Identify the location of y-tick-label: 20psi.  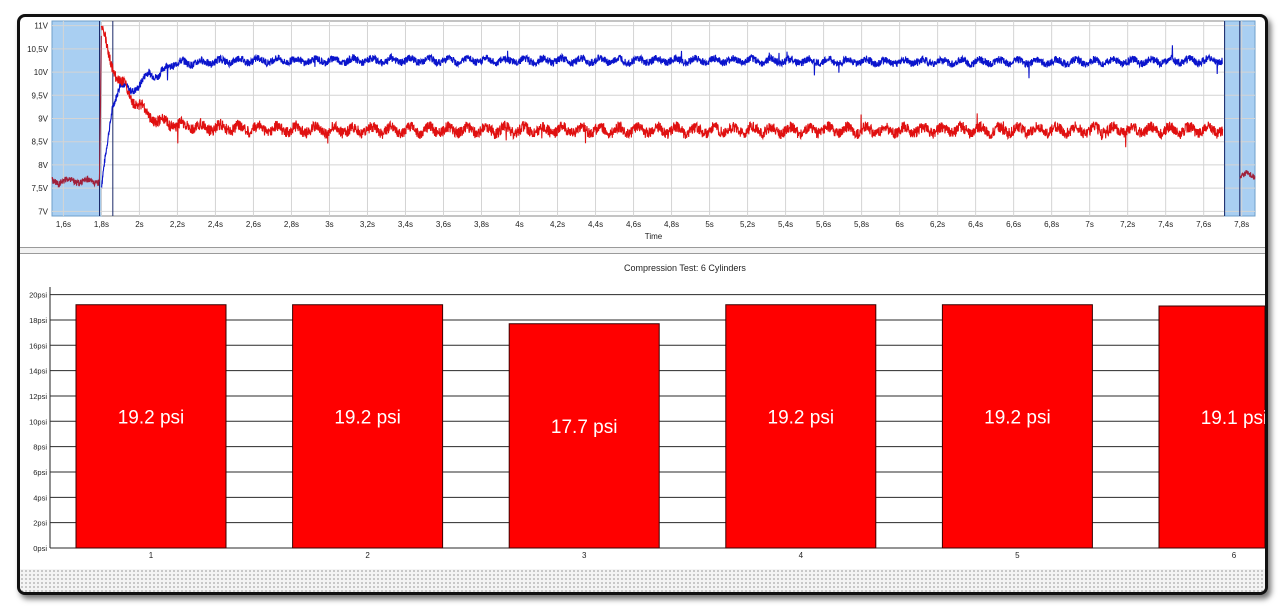
(38, 295).